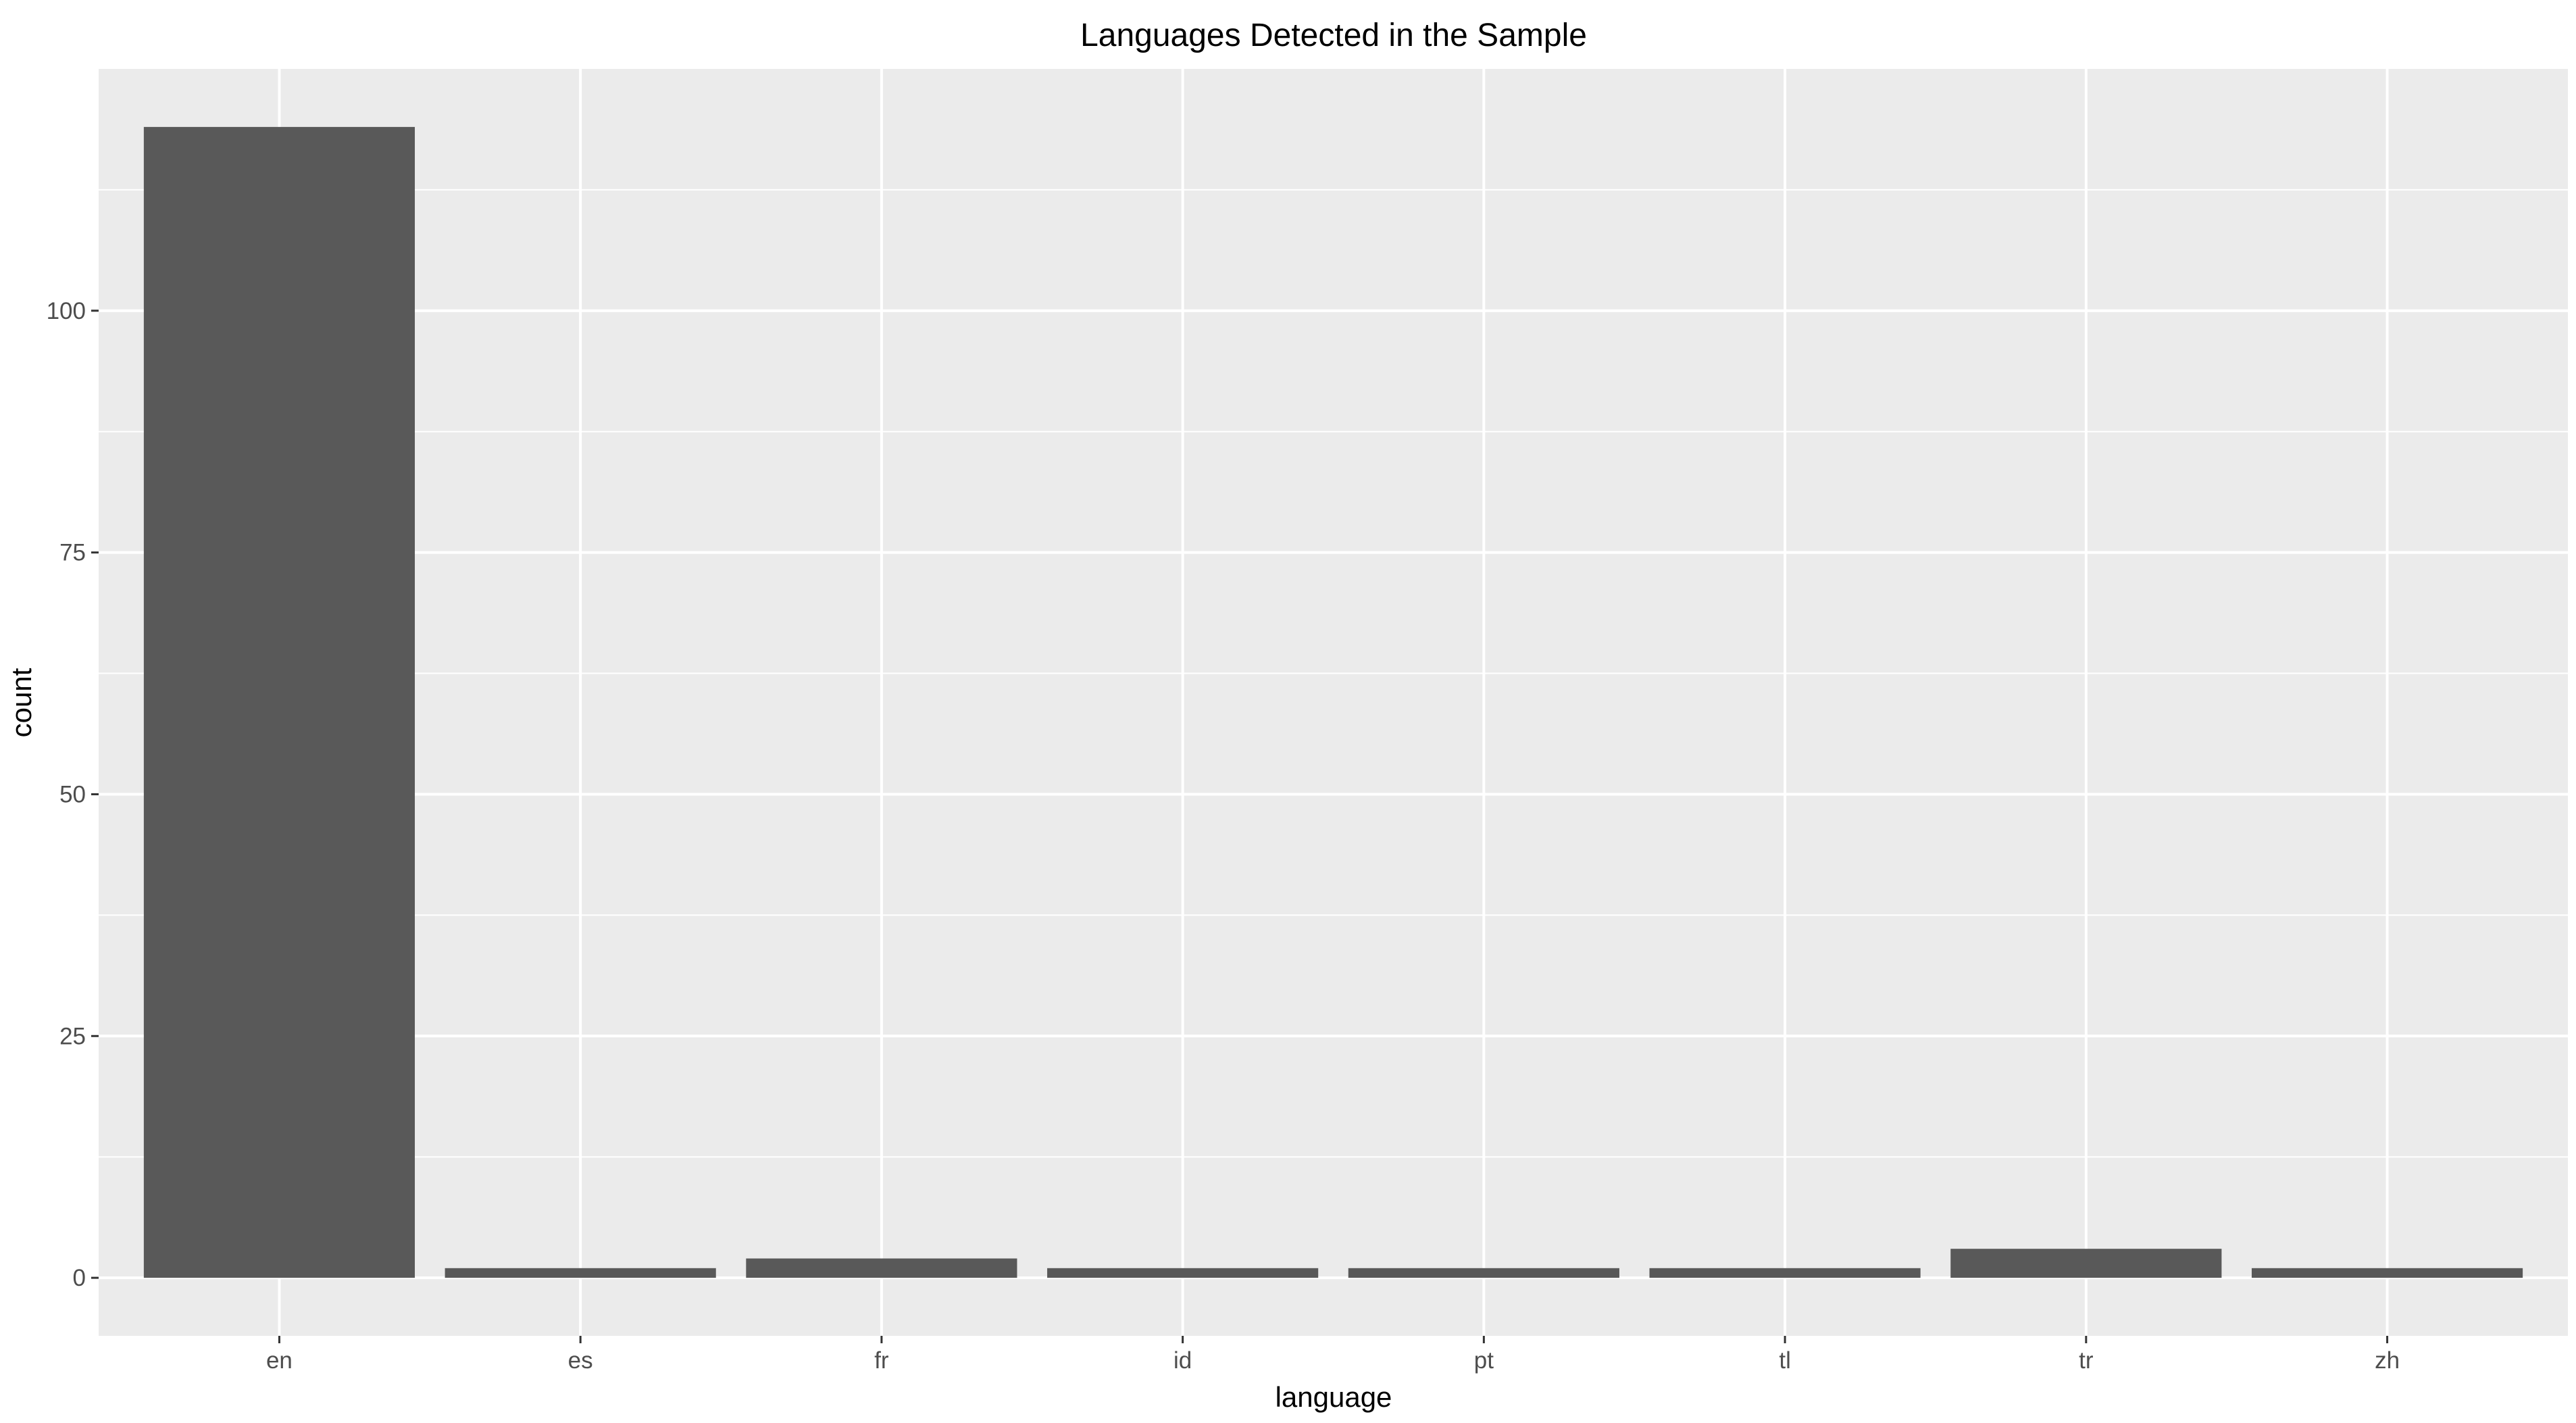 The image size is (2576, 1423). What do you see at coordinates (2387, 1360) in the screenshot?
I see `x-tick-label: zh` at bounding box center [2387, 1360].